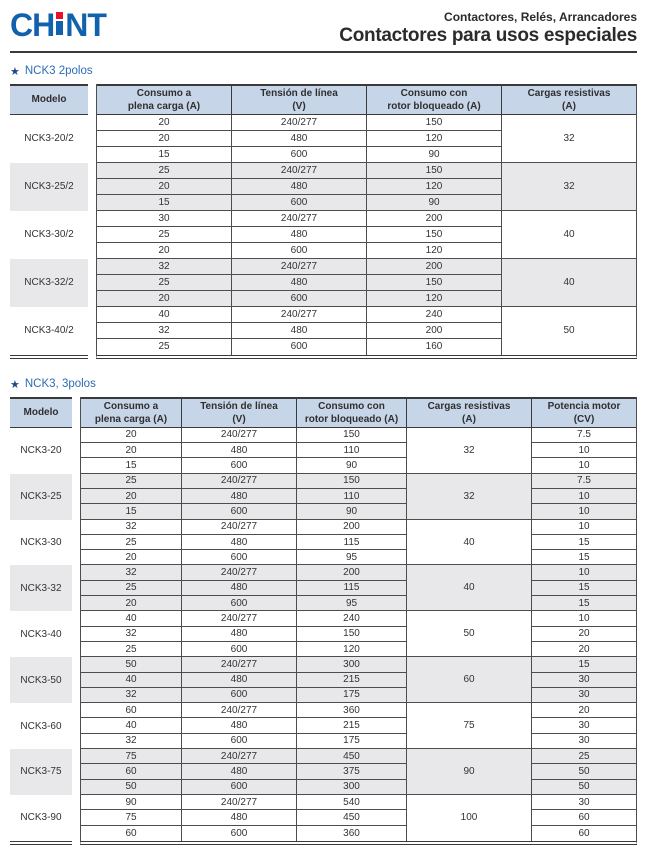  I want to click on table-cell: 200, so click(351, 573).